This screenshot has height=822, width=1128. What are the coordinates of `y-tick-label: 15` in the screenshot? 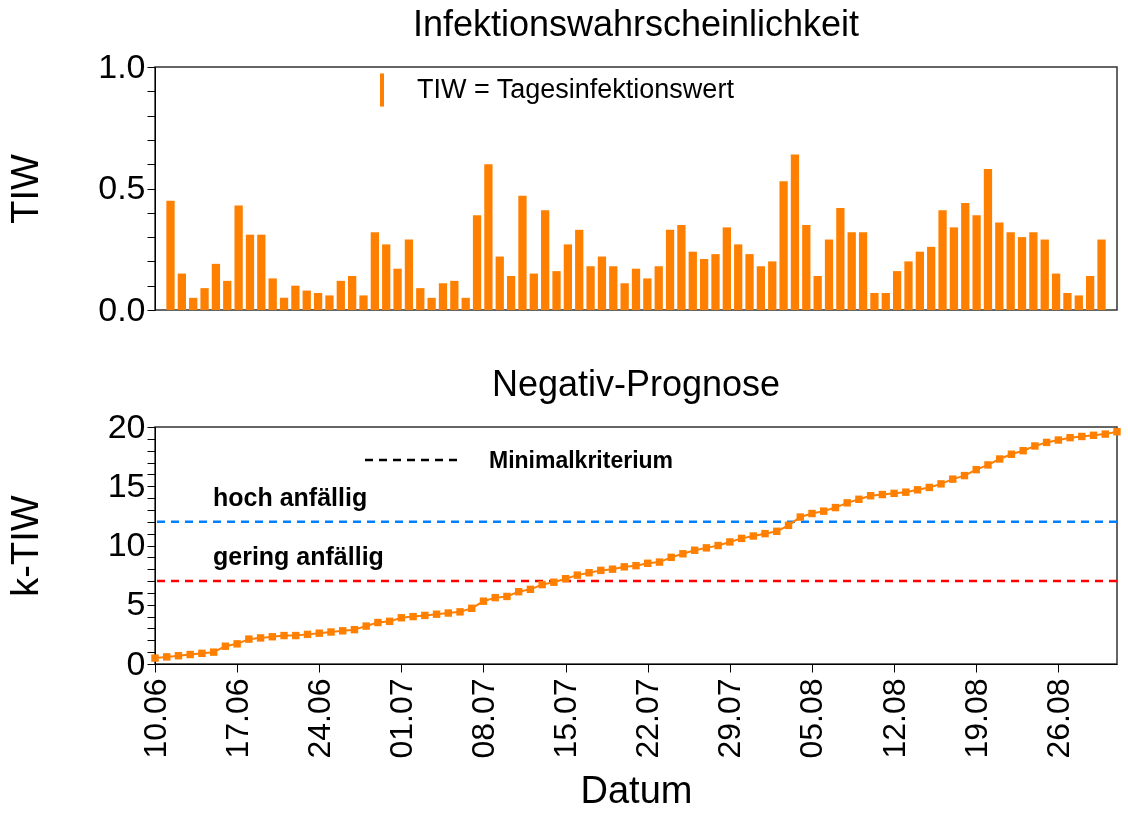 It's located at (126, 484).